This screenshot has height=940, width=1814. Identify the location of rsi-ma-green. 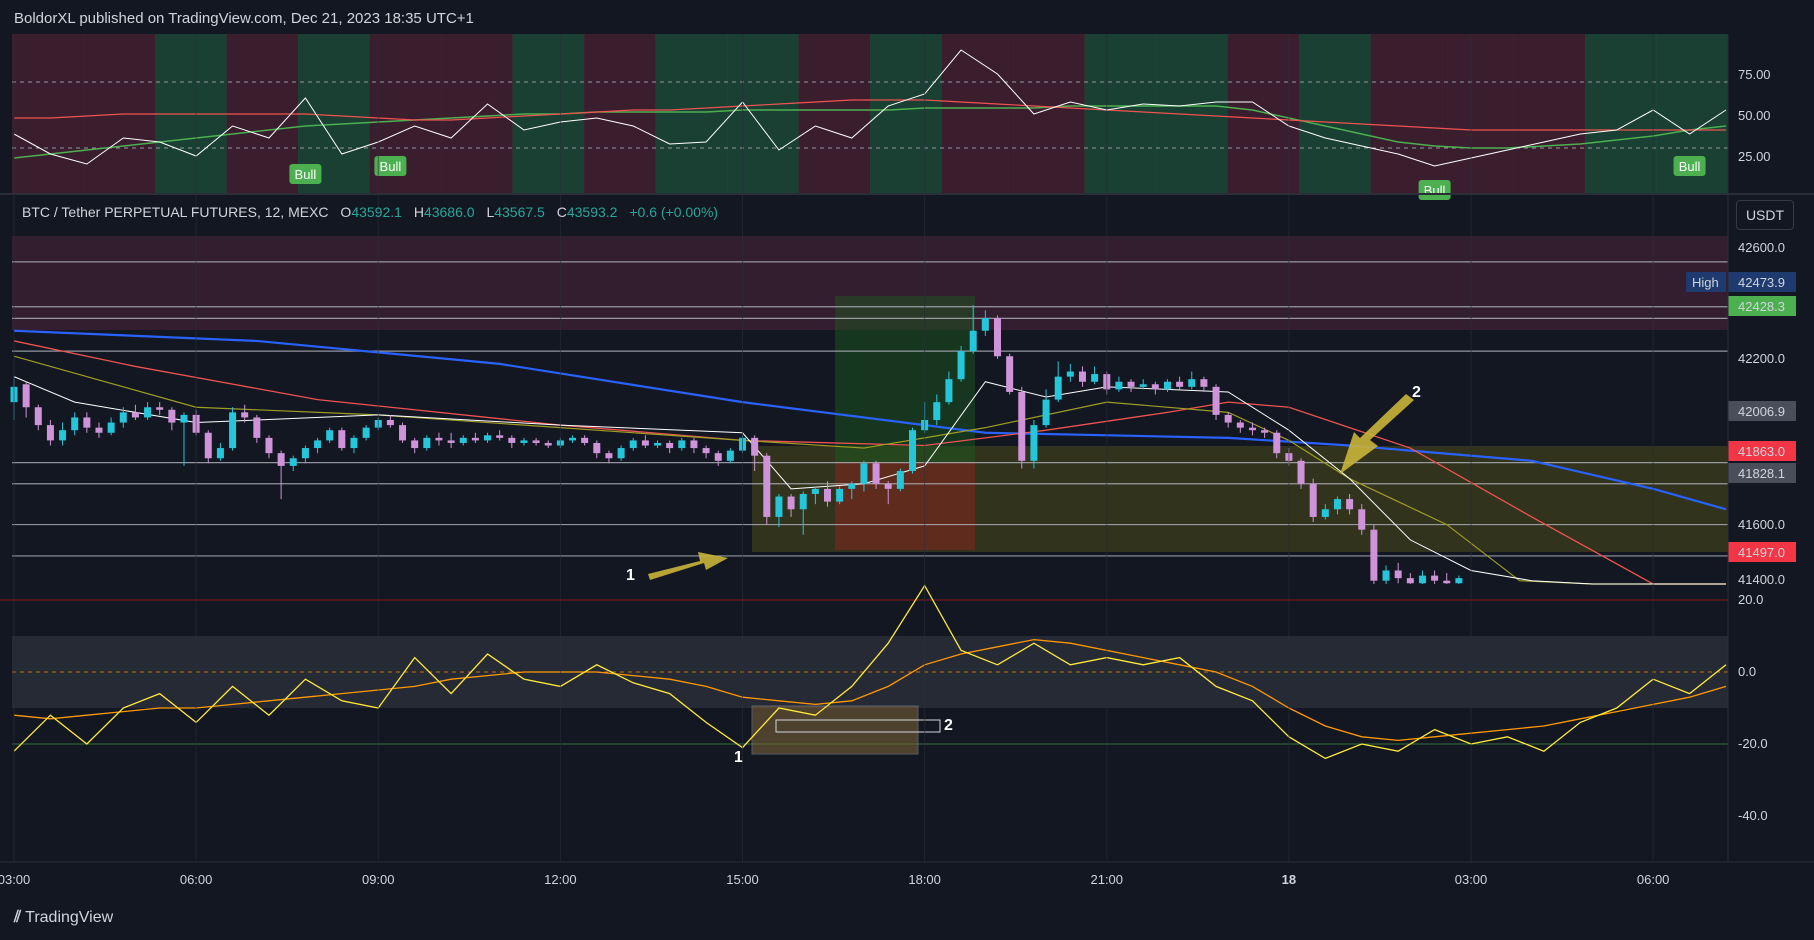
(870, 132).